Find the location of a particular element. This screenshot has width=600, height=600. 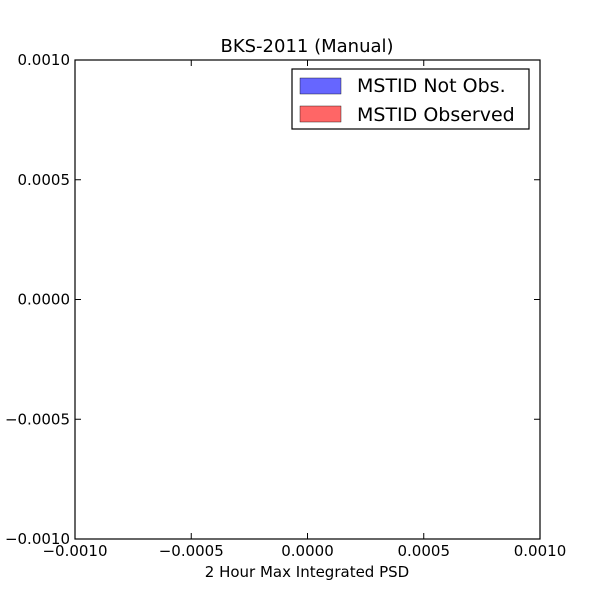

x-tick-label: 0.0000 is located at coordinates (307, 551).